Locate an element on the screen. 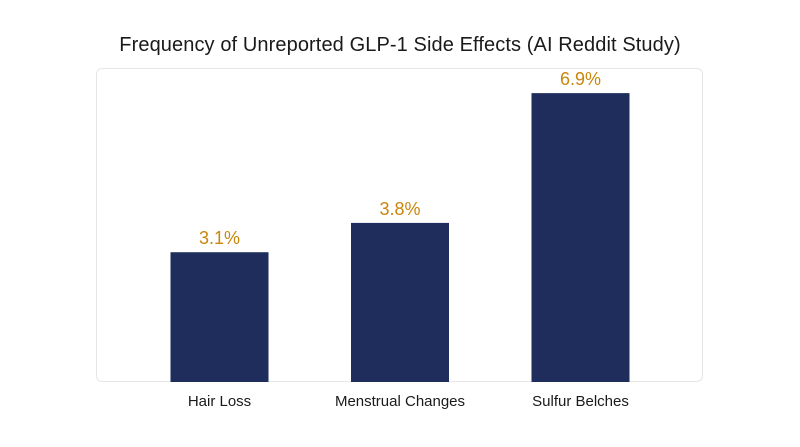 This screenshot has width=800, height=447. value-label-hair-loss: 3.1% is located at coordinates (219, 238).